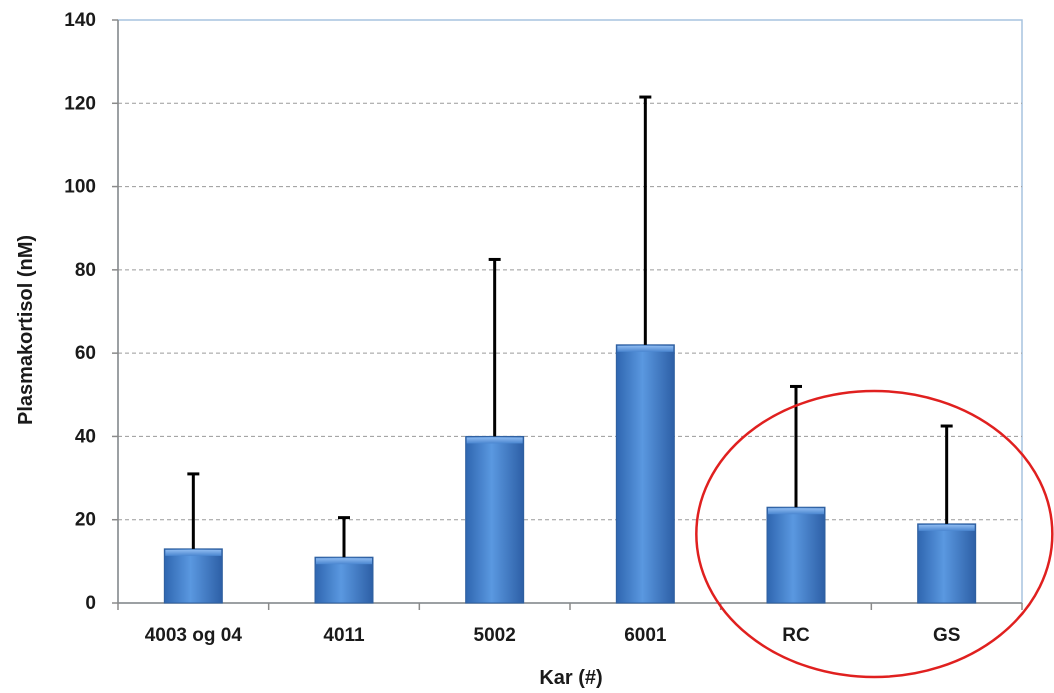 The image size is (1054, 693). What do you see at coordinates (85, 520) in the screenshot?
I see `y-tick-label: 20` at bounding box center [85, 520].